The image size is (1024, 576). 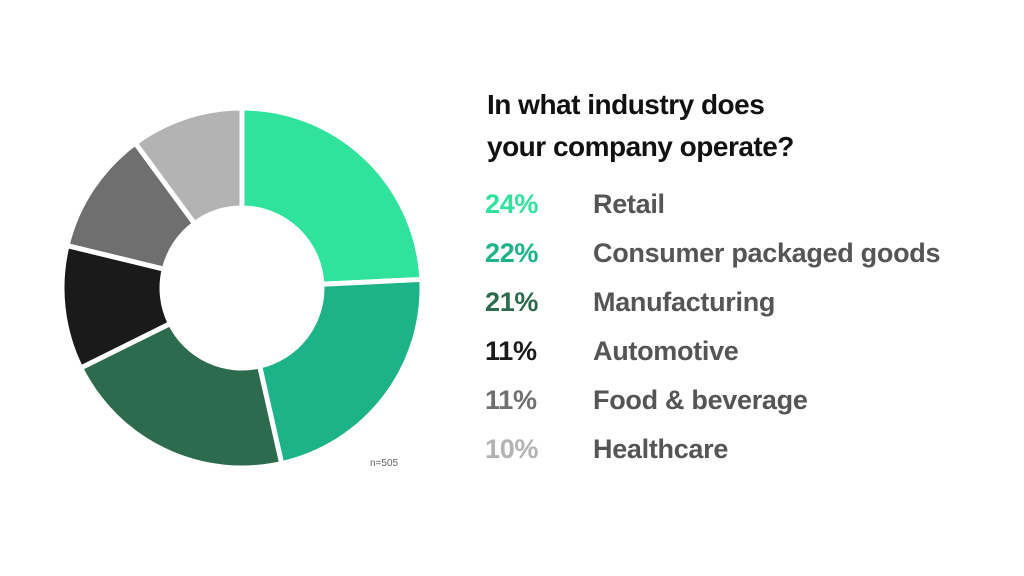 I want to click on category-label: Manufacturing, so click(x=684, y=302).